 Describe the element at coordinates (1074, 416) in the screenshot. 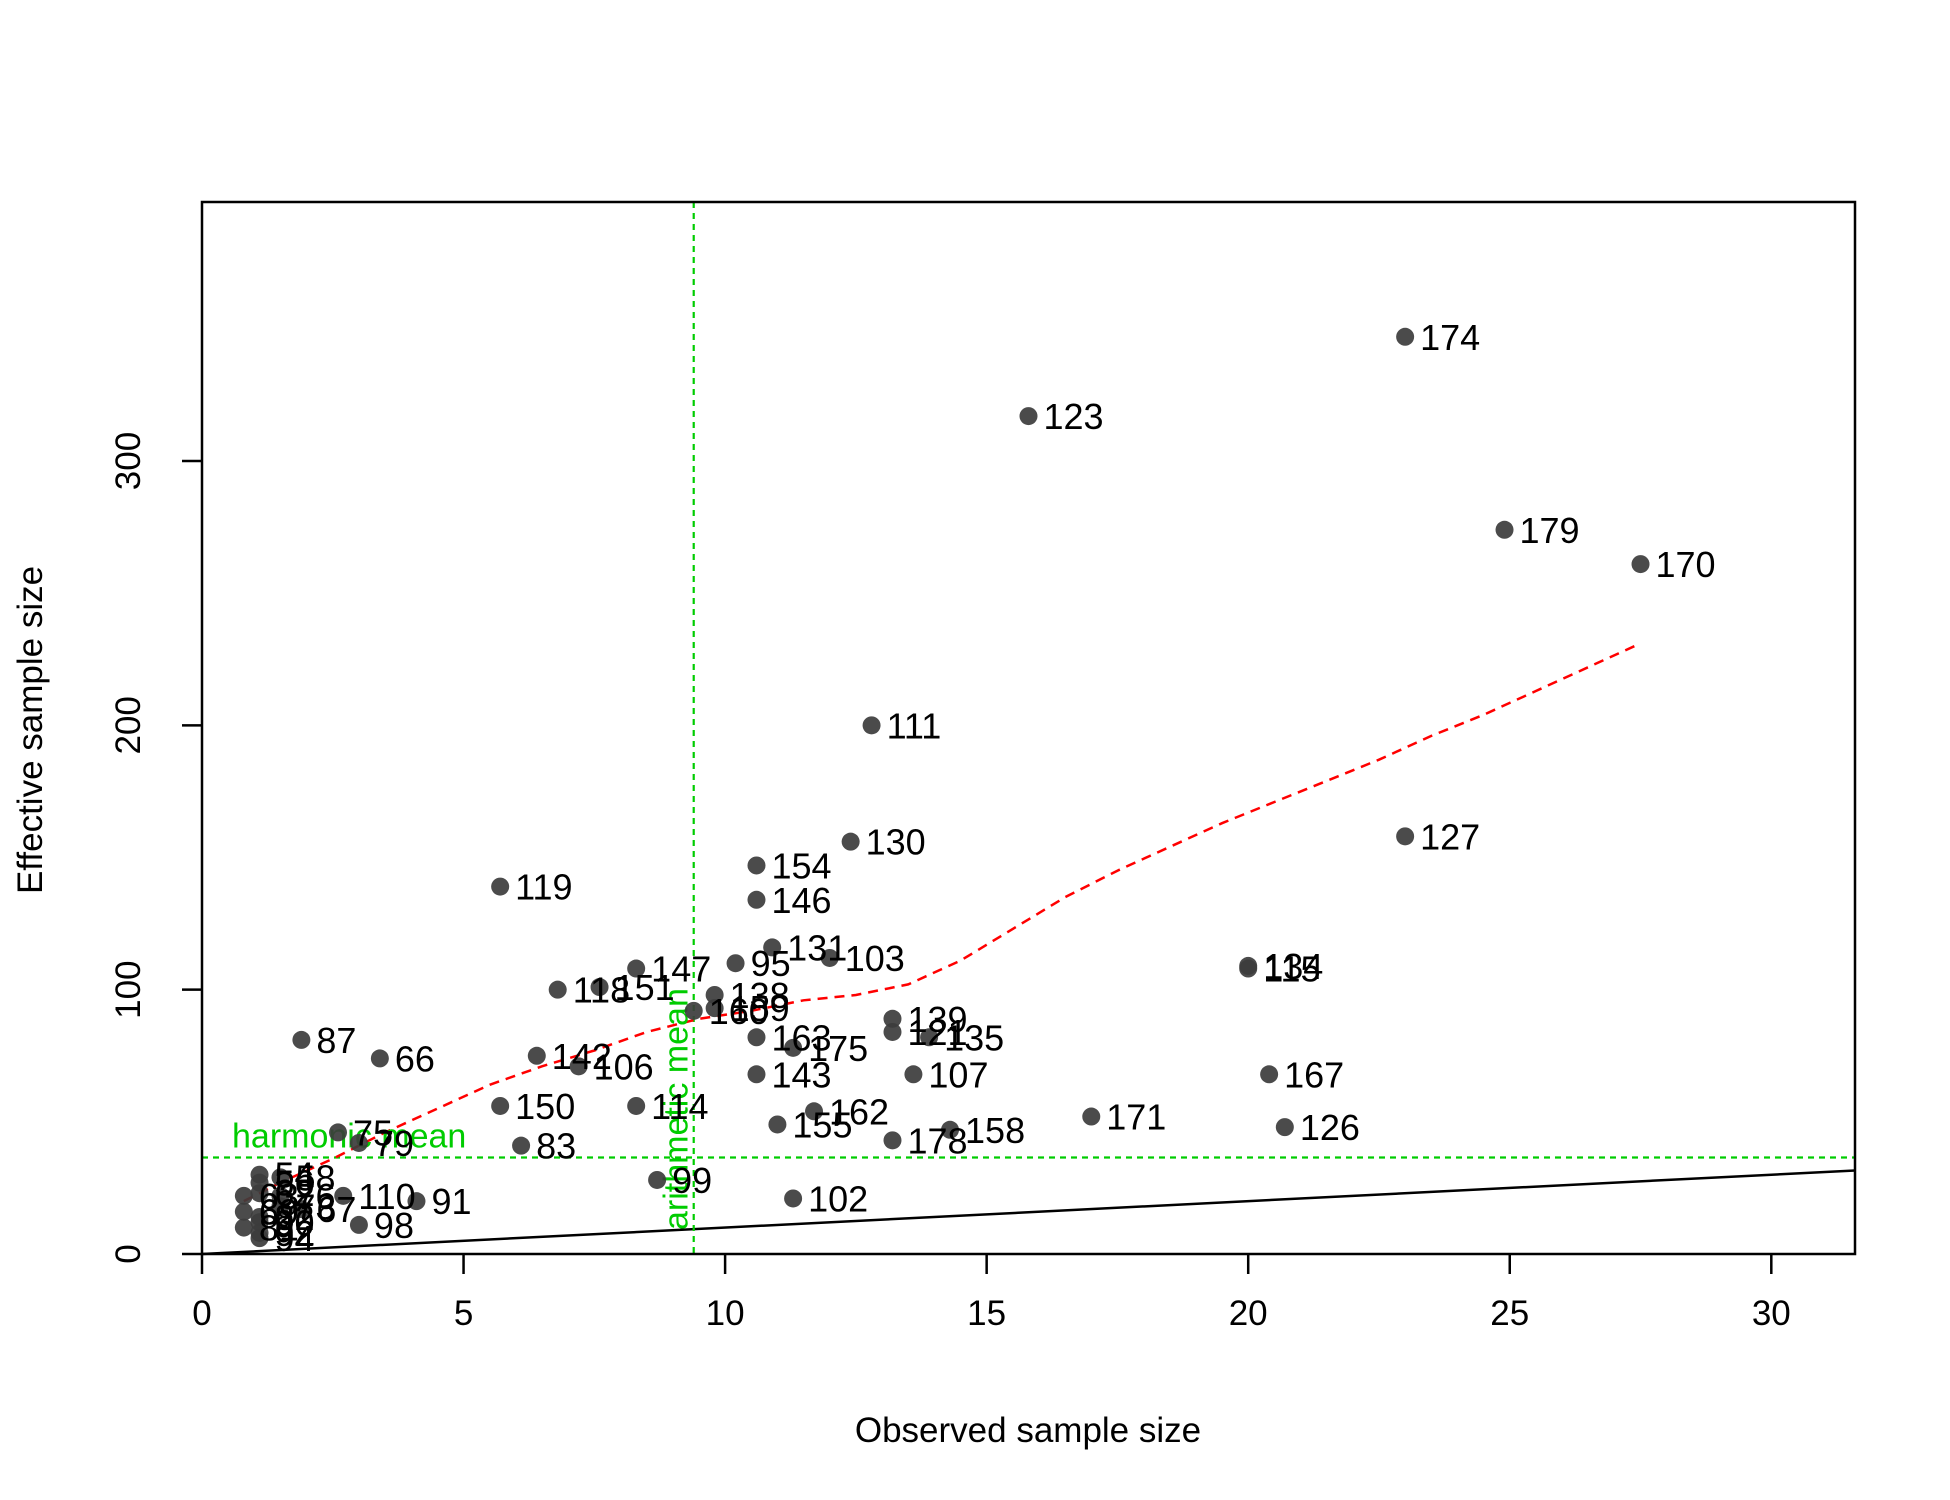

I see `data-point-label: 123` at that location.